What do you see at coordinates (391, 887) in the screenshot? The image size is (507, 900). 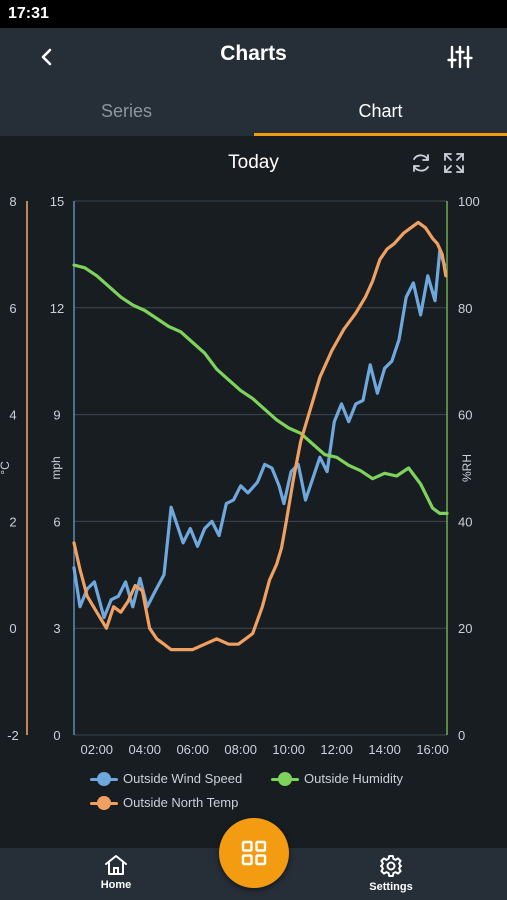 I see `nav-settings-label: Settings` at bounding box center [391, 887].